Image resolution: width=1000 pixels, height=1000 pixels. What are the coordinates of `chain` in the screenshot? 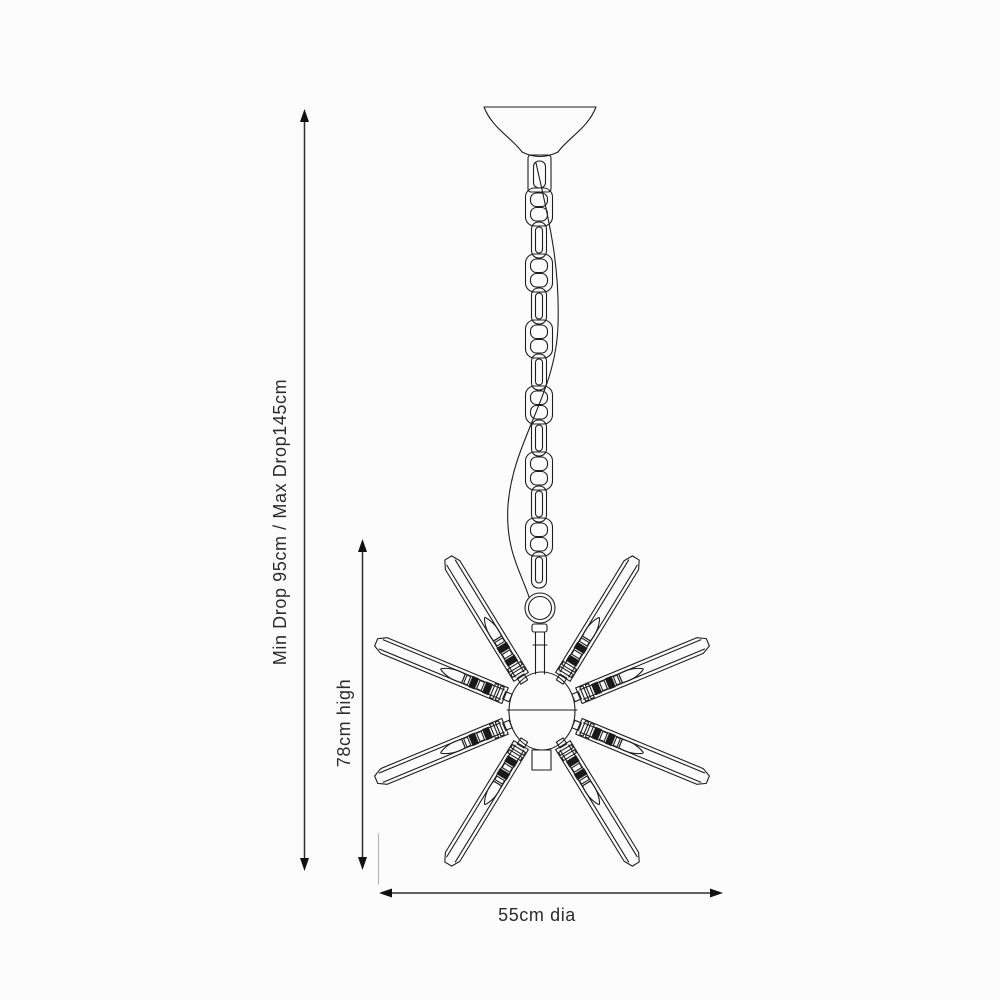 It's located at (539, 388).